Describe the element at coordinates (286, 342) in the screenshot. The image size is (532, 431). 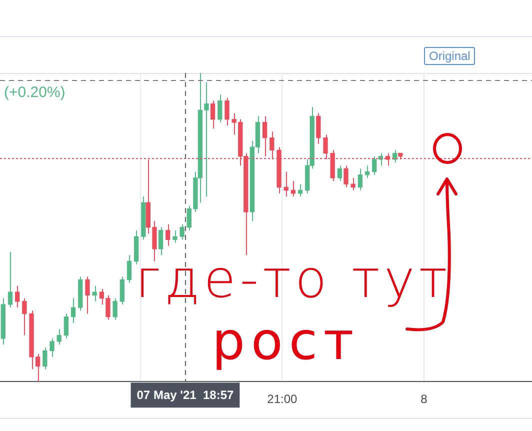
I see `annotation: рост` at that location.